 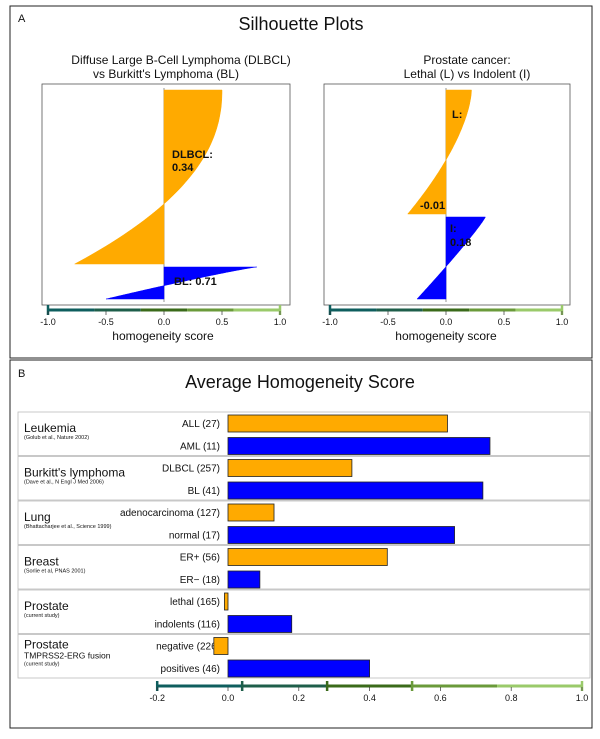 What do you see at coordinates (48, 322) in the screenshot?
I see `silhouette-left-scale-tick-label: -1.0` at bounding box center [48, 322].